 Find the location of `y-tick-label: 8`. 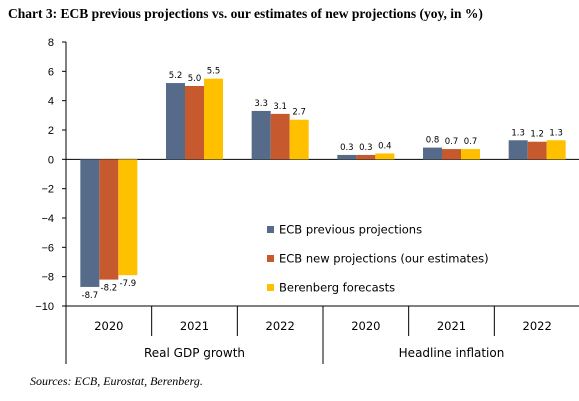

y-tick-label: 8 is located at coordinates (51, 43).